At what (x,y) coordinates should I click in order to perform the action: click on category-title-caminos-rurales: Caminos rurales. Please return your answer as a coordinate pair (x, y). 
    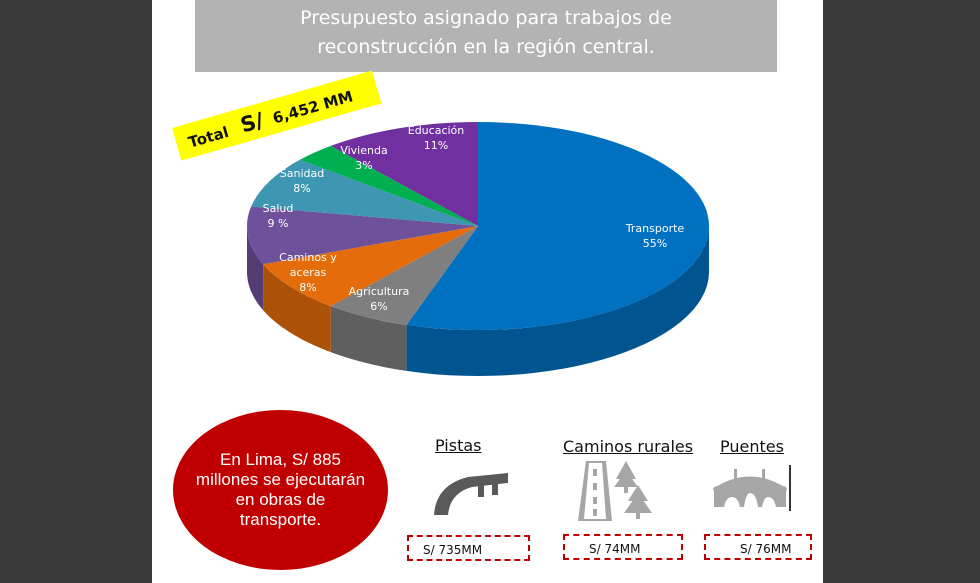
    Looking at the image, I should click on (628, 446).